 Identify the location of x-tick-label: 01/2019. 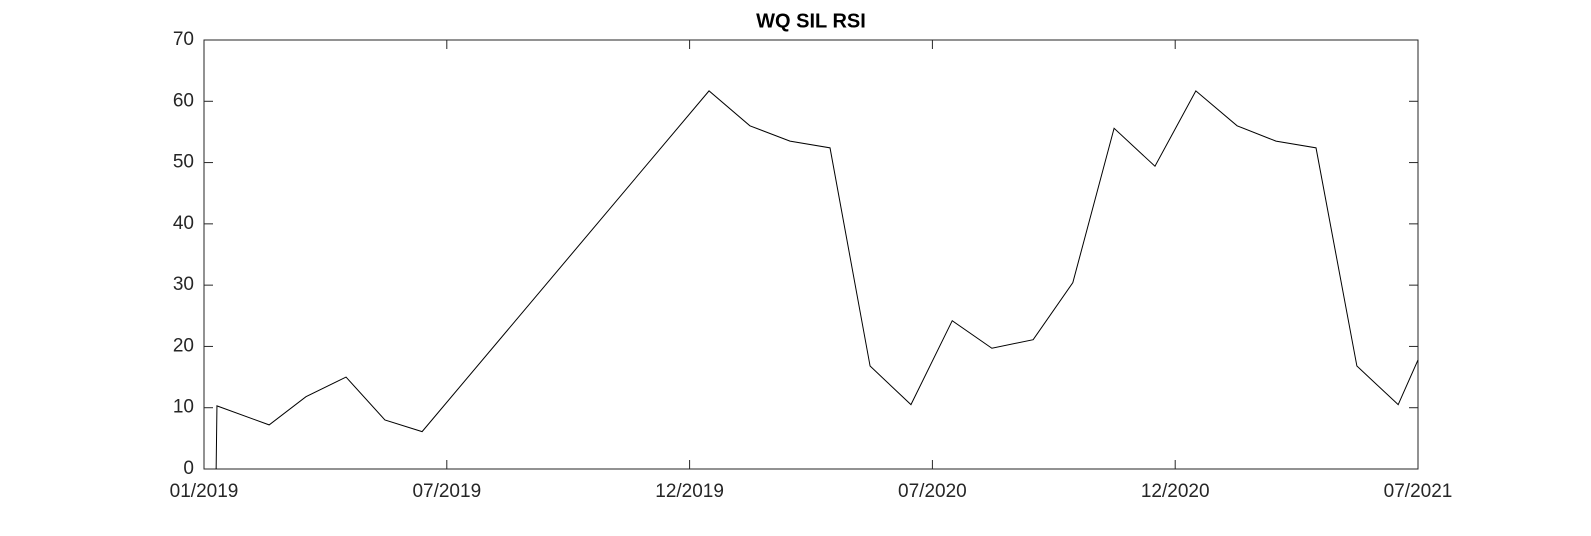
(204, 491).